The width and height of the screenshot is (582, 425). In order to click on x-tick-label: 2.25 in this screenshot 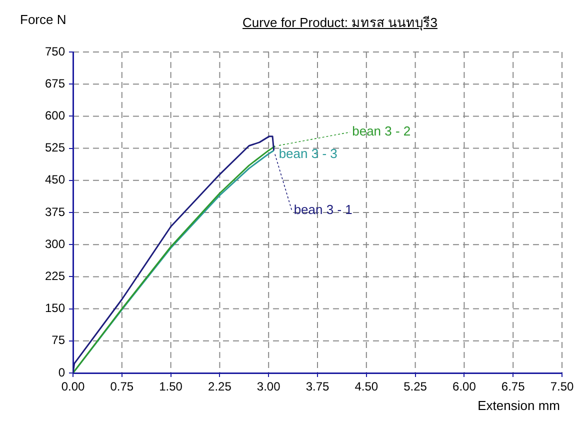, I will do `click(220, 387)`.